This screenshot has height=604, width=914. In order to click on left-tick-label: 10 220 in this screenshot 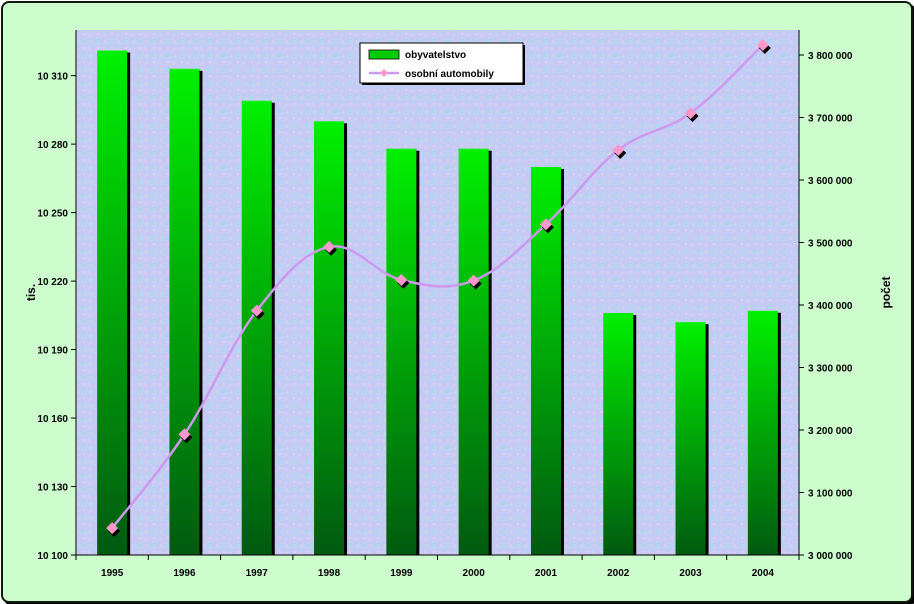, I will do `click(52, 282)`.